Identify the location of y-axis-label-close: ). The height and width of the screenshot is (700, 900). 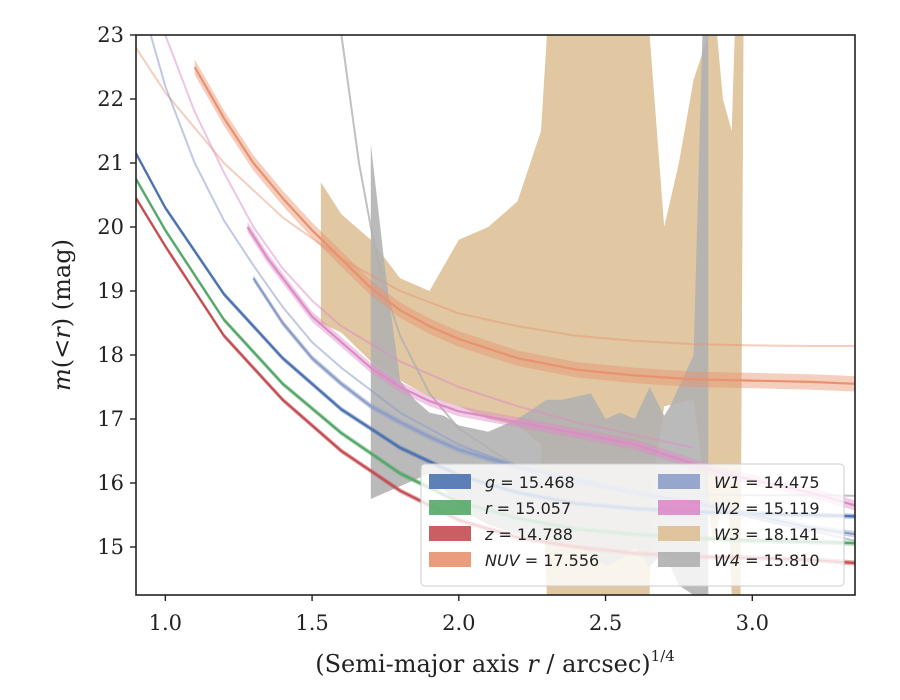
(62, 322).